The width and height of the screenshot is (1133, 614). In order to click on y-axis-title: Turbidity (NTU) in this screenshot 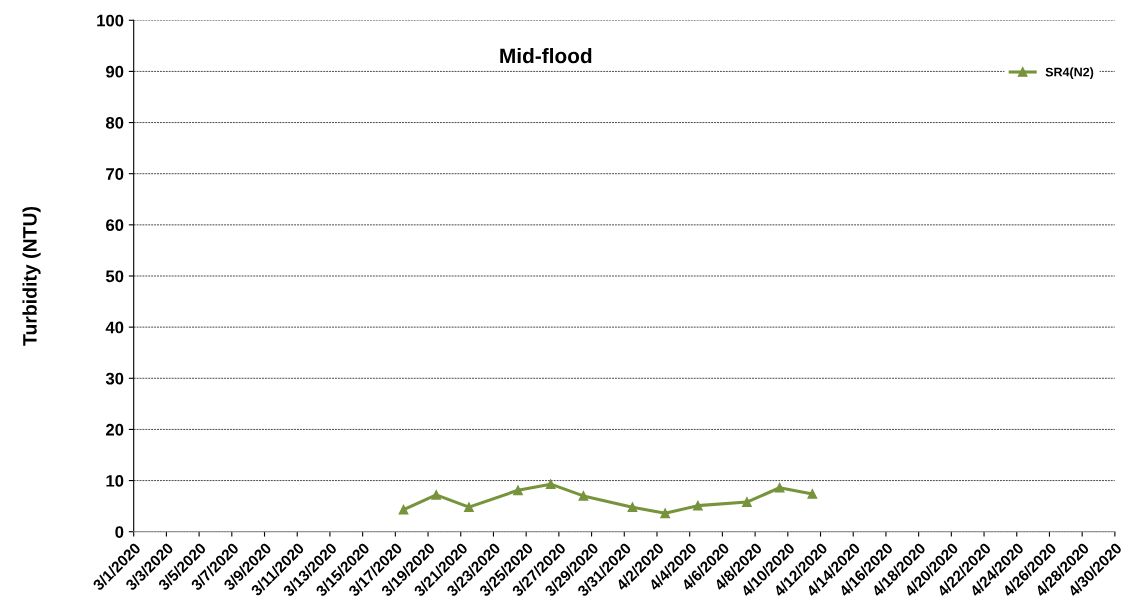, I will do `click(31, 276)`.